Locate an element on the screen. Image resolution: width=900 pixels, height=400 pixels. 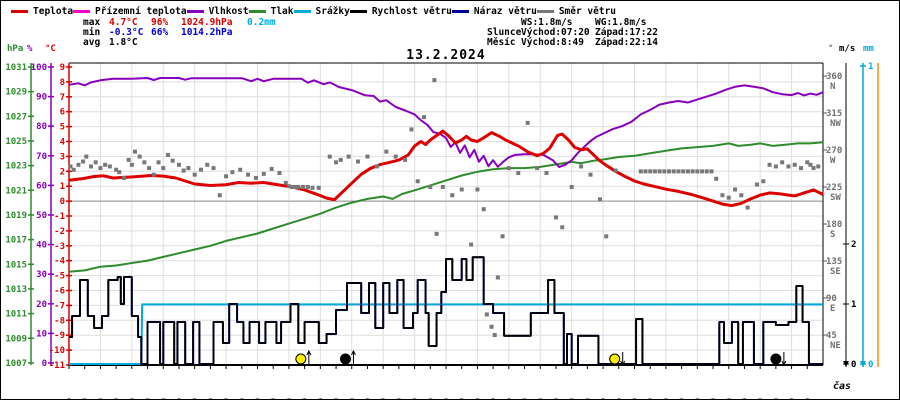
legend-item-vlhkost: Vlhkost is located at coordinates (217, 11).